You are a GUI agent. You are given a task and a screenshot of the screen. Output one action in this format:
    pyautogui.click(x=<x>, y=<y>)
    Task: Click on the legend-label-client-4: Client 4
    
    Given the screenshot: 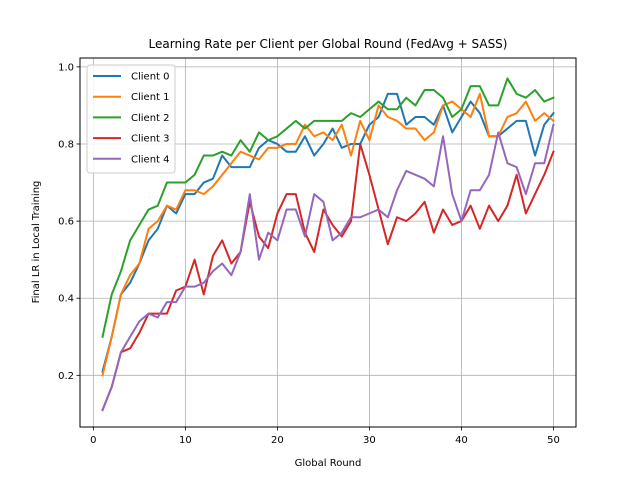 What is the action you would take?
    pyautogui.click(x=150, y=159)
    